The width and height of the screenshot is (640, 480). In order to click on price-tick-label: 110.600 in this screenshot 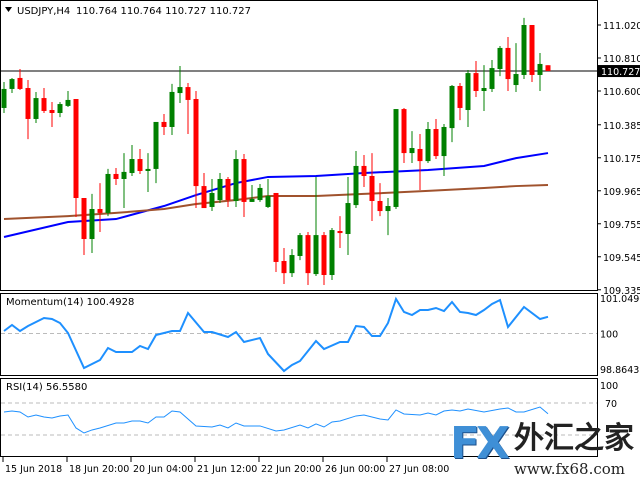, I will do `click(621, 92)`.